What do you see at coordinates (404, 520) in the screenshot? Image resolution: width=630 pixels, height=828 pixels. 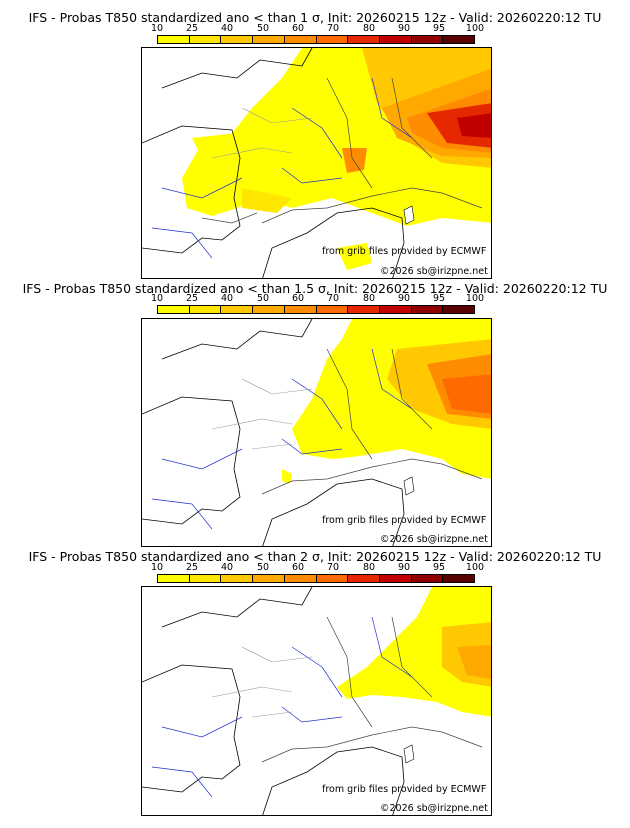 I see `panel-2-credit: from grib files provided by ECMWF` at bounding box center [404, 520].